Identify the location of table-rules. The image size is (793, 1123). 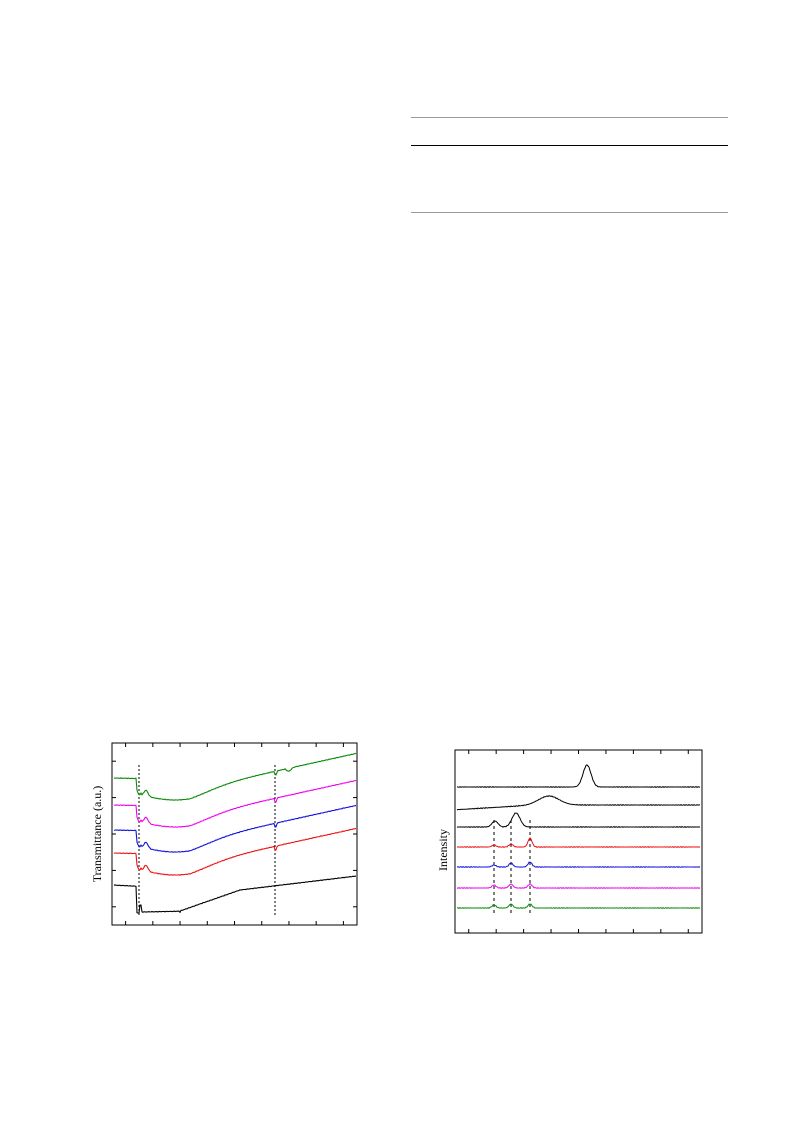
(569, 167).